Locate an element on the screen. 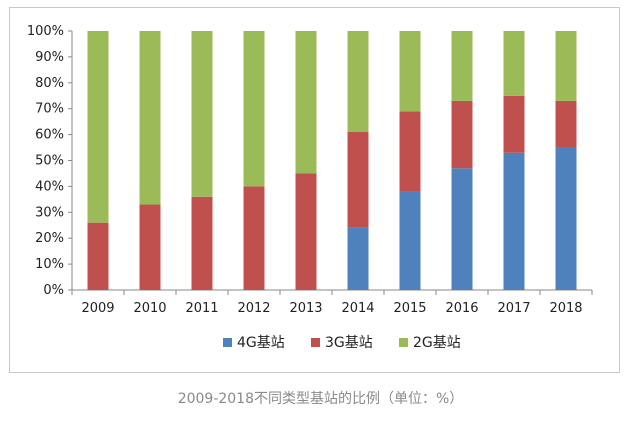 This screenshot has width=641, height=422. x-tick-label: 2012 is located at coordinates (253, 308).